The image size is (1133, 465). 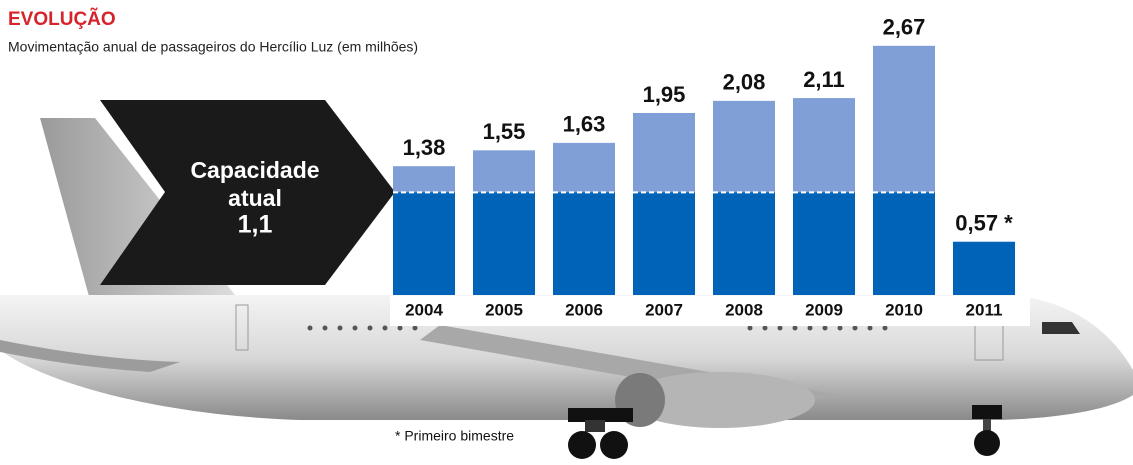 What do you see at coordinates (424, 309) in the screenshot?
I see `x-tick-label: 2004` at bounding box center [424, 309].